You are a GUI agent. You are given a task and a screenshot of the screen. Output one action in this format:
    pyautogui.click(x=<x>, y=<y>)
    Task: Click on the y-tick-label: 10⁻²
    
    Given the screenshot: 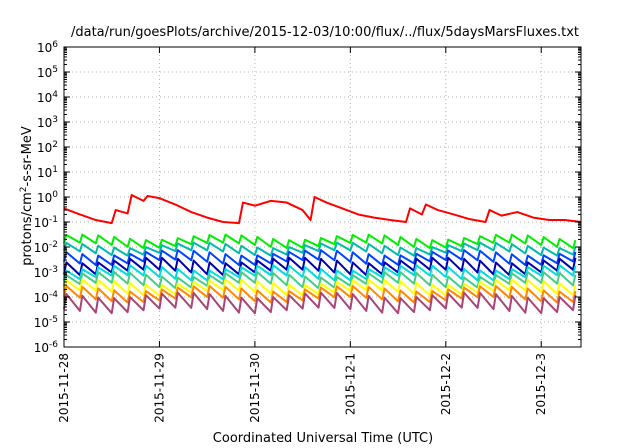 What is the action you would take?
    pyautogui.click(x=46, y=247)
    